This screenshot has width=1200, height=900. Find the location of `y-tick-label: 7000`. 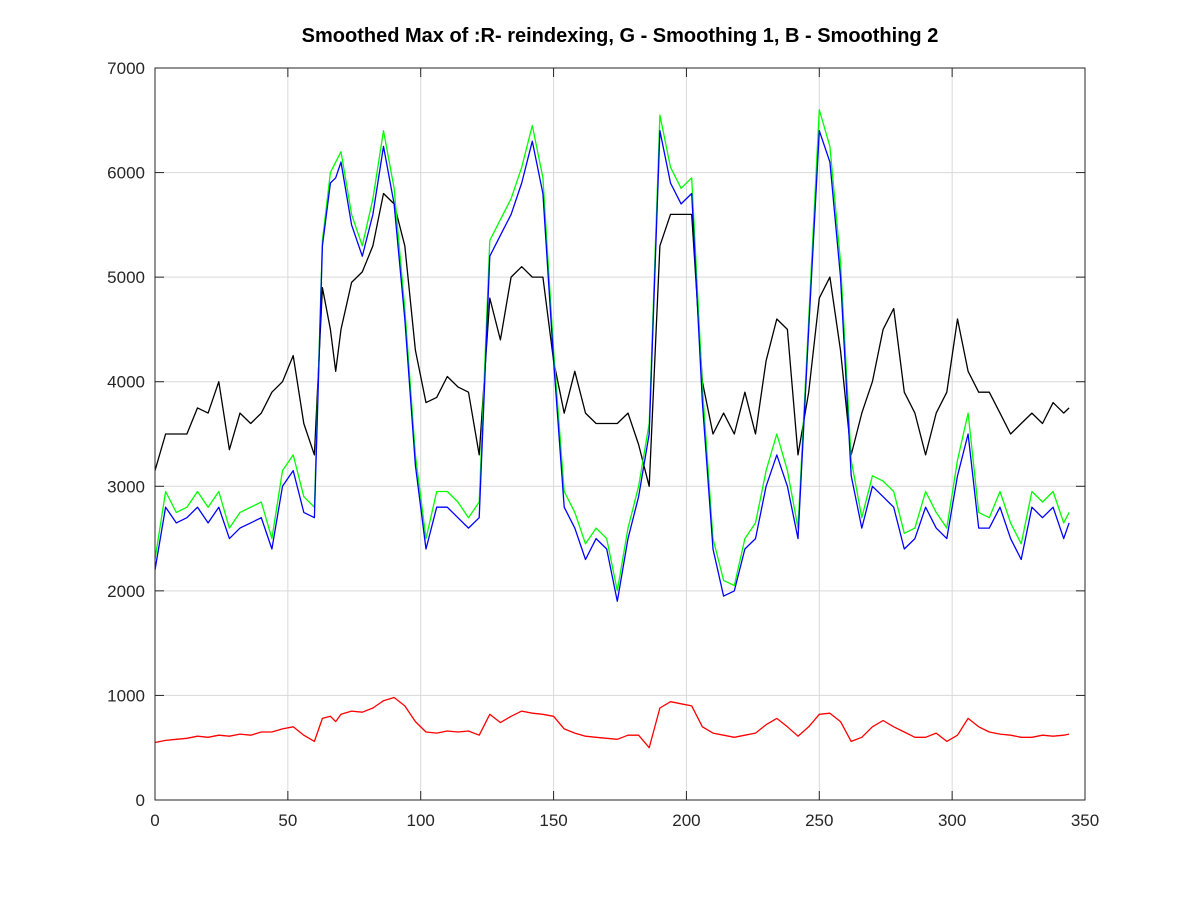

y-tick-label: 7000 is located at coordinates (126, 68).